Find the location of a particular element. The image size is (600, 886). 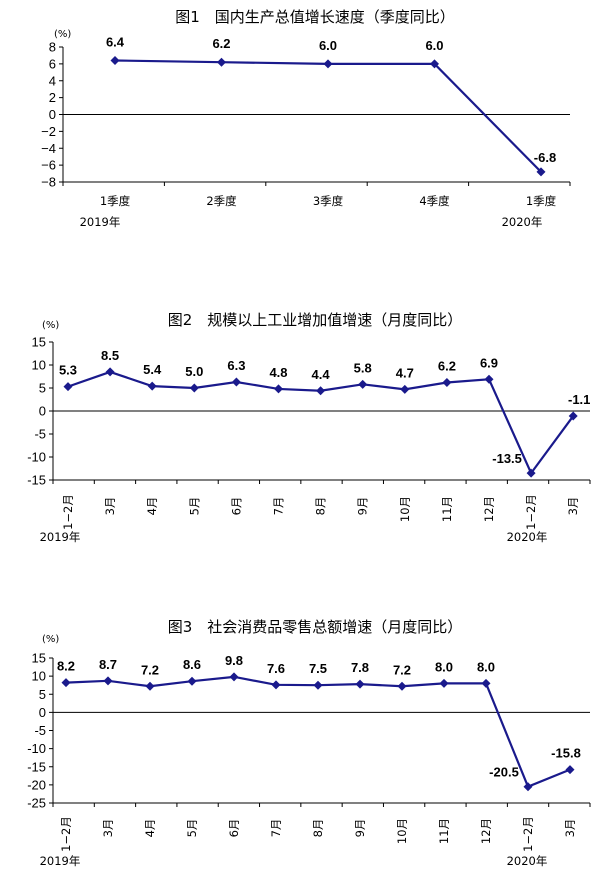

y-tick-label: 5 is located at coordinates (42, 694).